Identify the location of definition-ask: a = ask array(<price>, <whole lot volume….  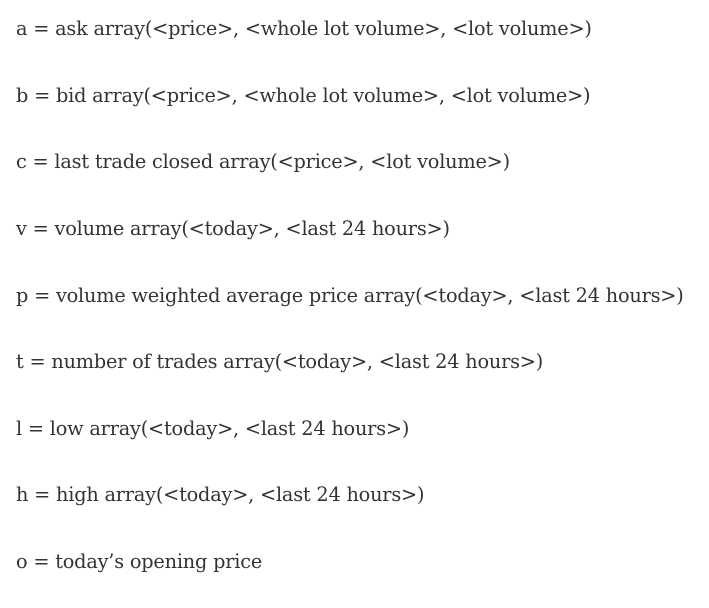
(304, 28).